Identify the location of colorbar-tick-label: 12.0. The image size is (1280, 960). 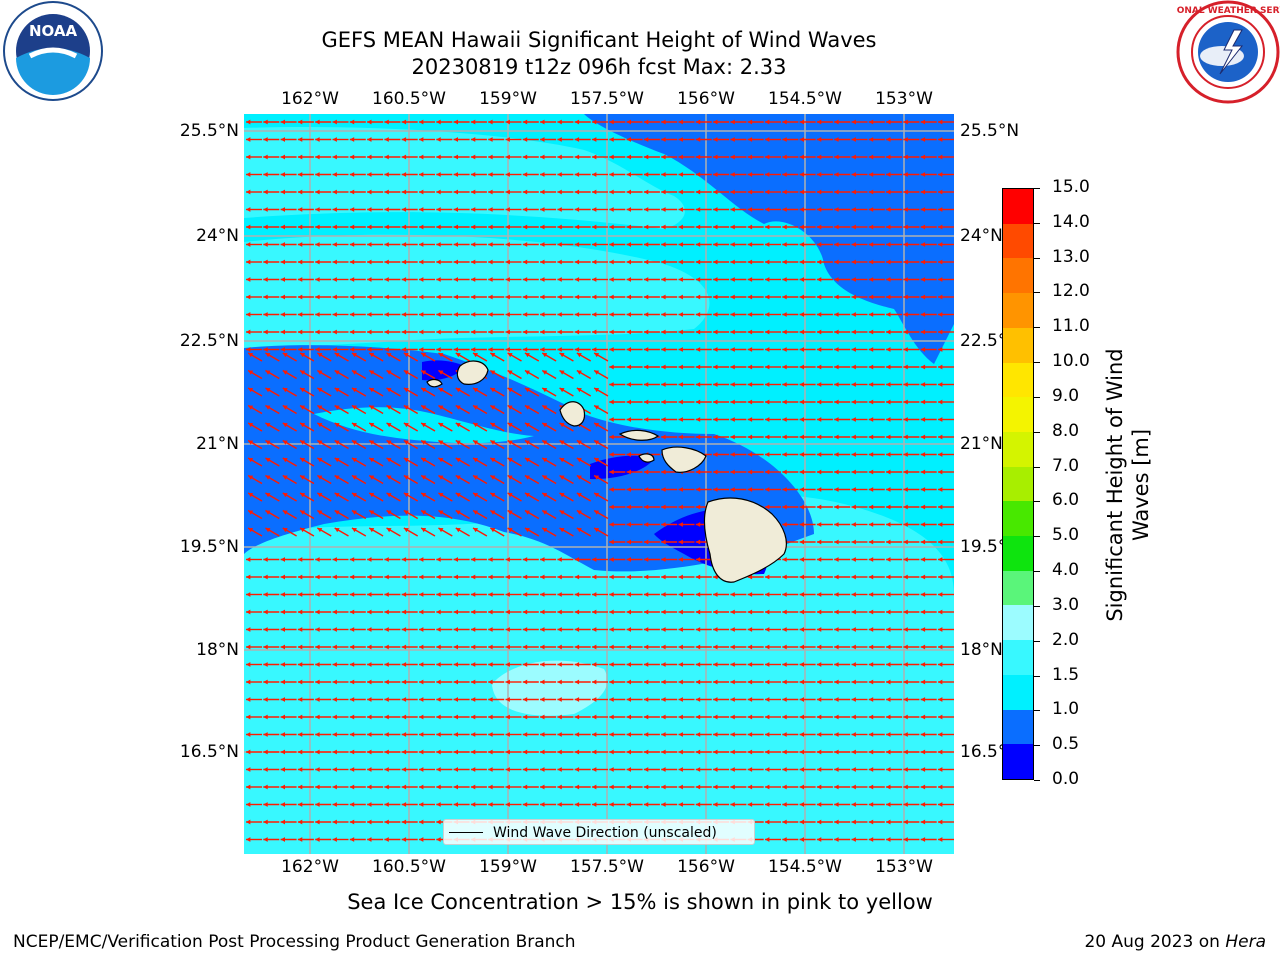
(1071, 291).